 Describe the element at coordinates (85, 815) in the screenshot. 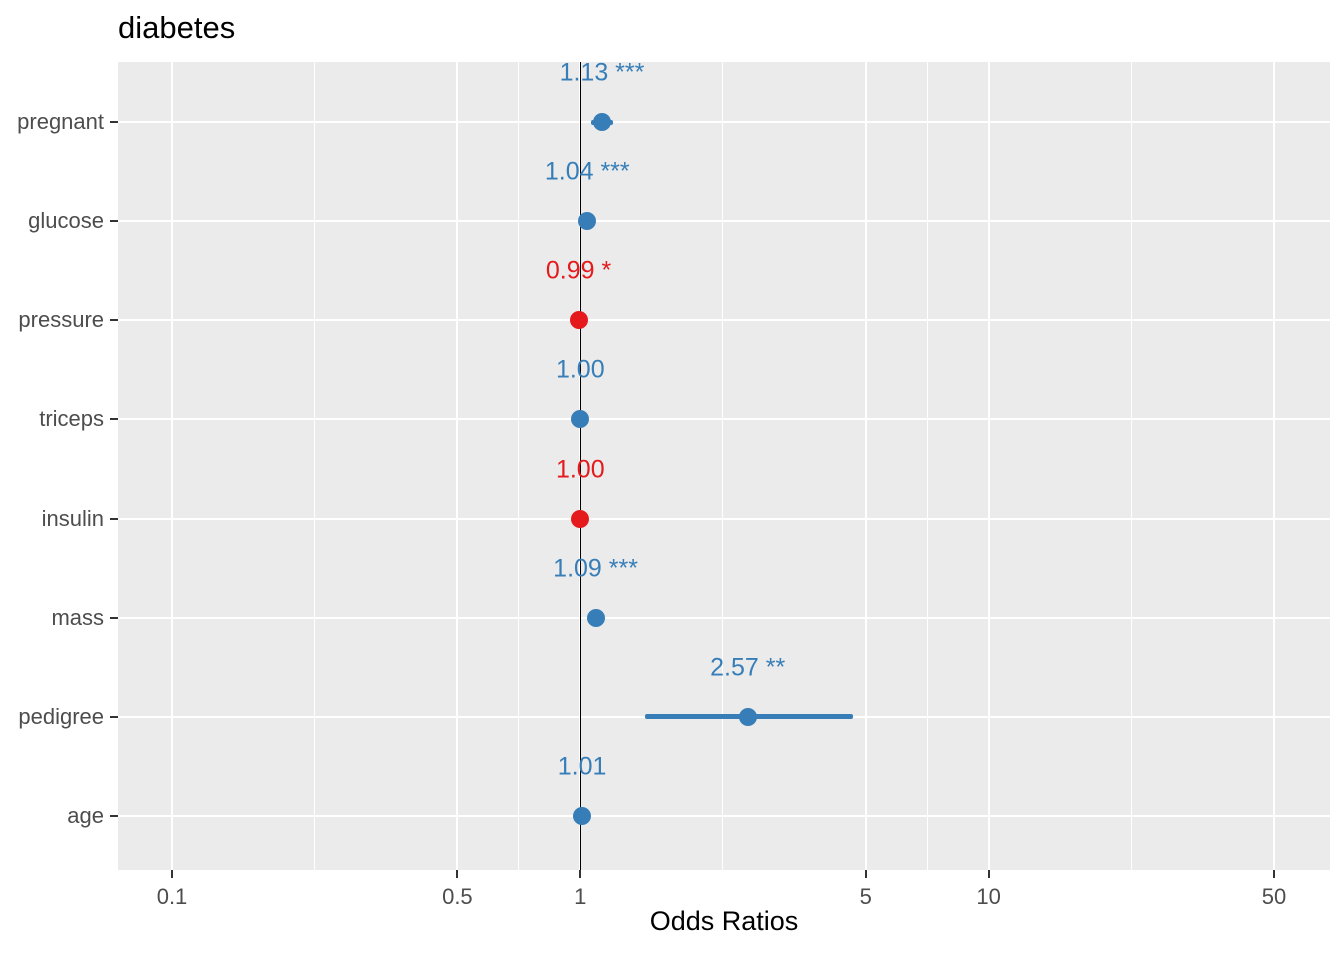

I see `y-tick-label: age` at that location.